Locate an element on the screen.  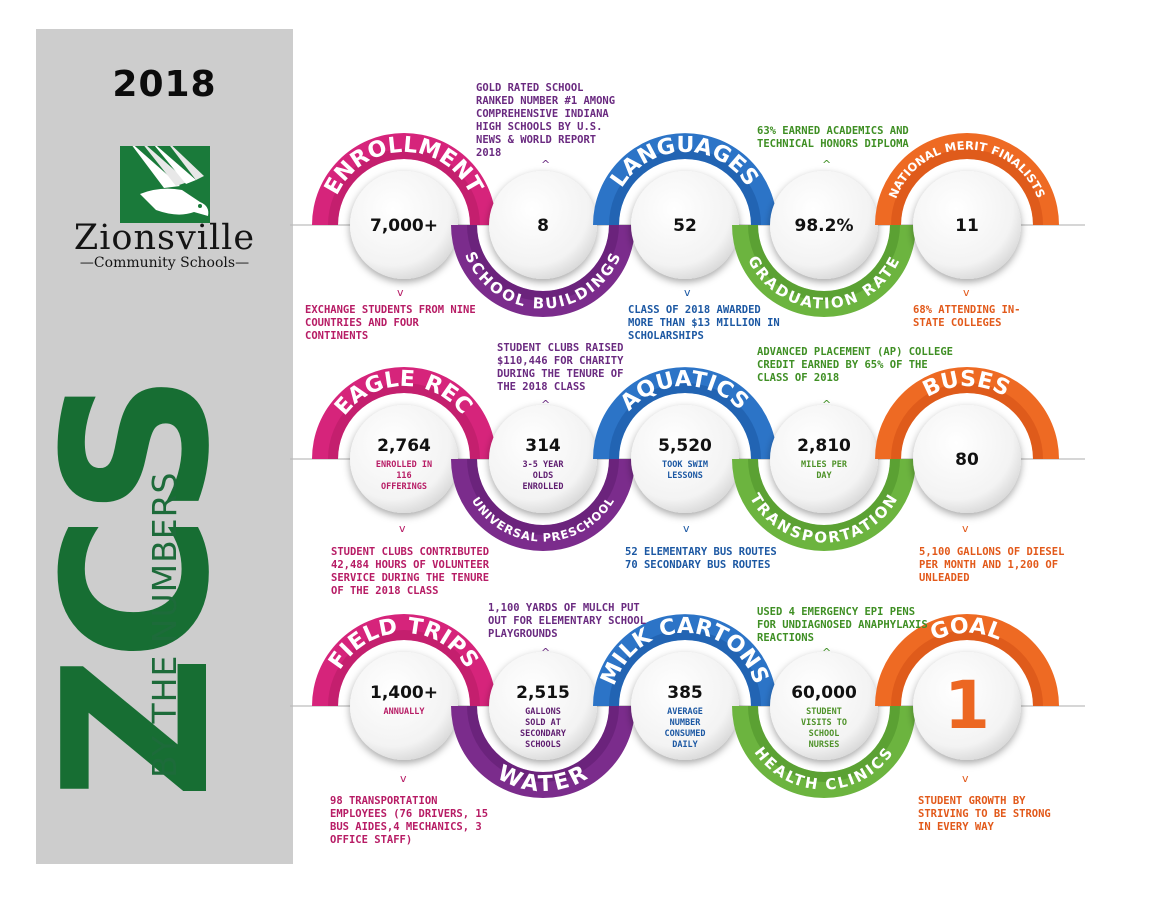
stat-value: 2,515 is located at coordinates (543, 693).